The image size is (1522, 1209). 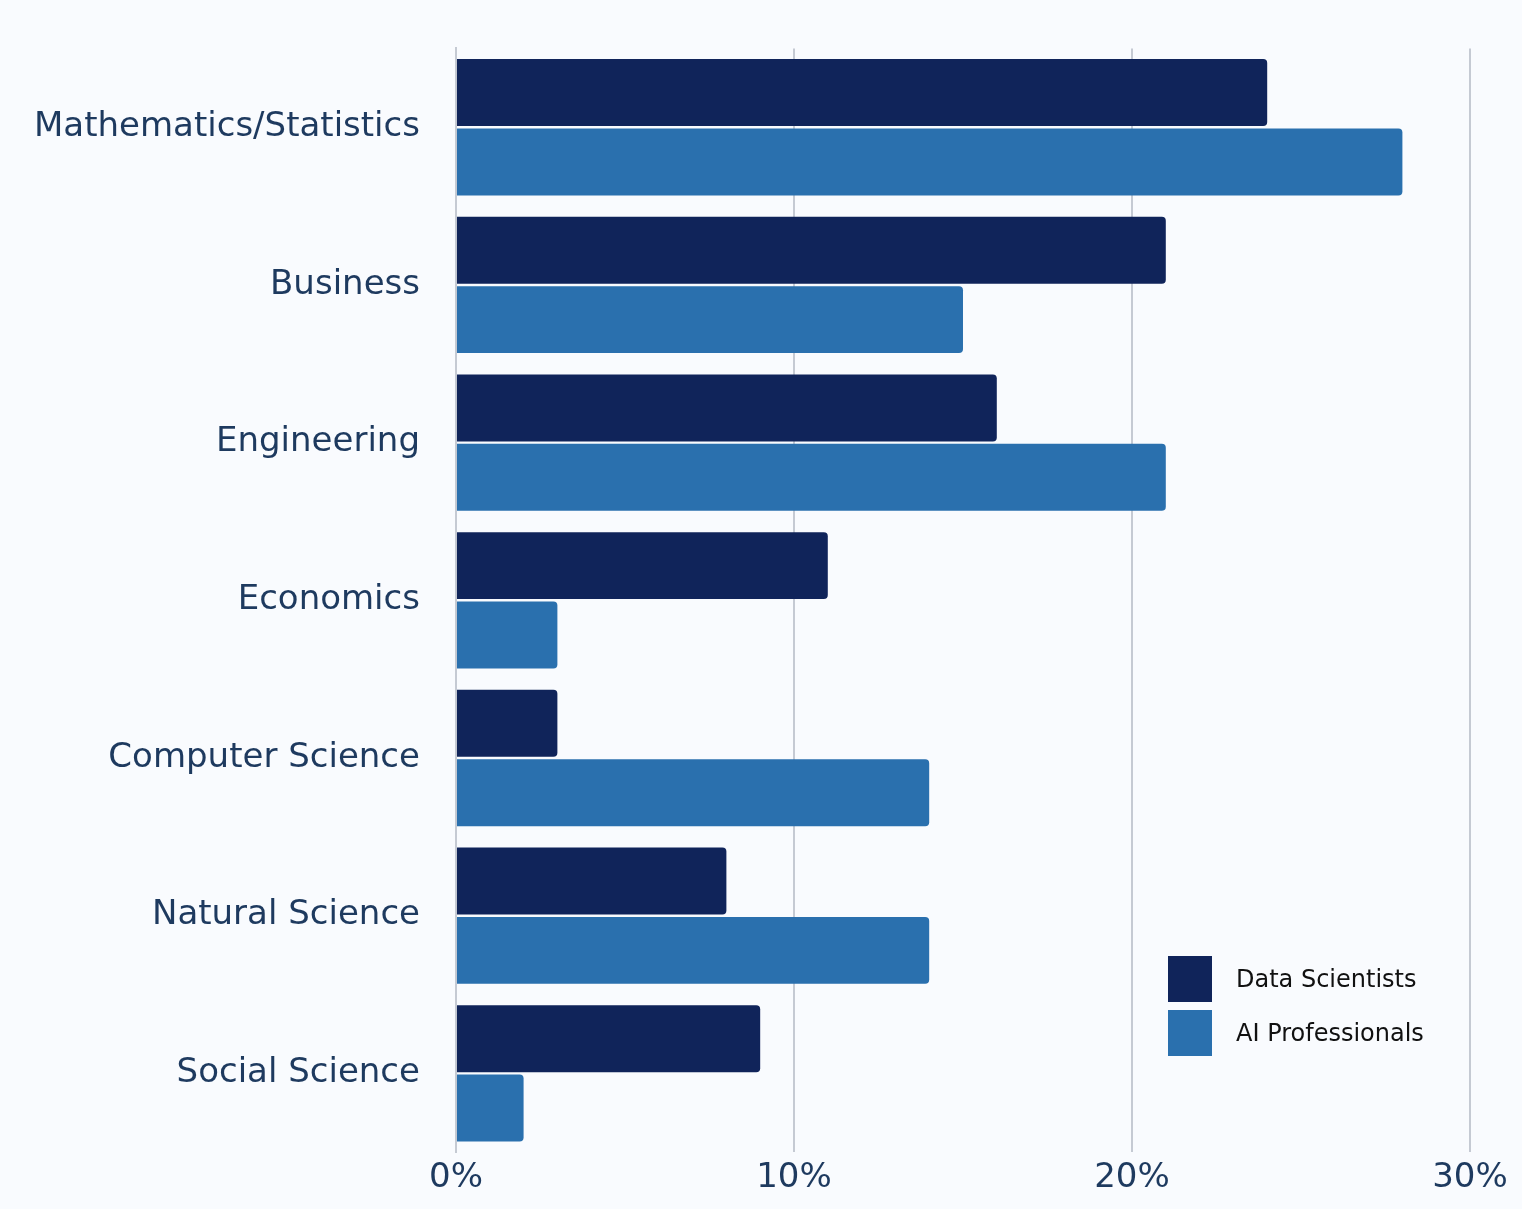 What do you see at coordinates (1132, 1175) in the screenshot?
I see `x-tick-label: 20%` at bounding box center [1132, 1175].